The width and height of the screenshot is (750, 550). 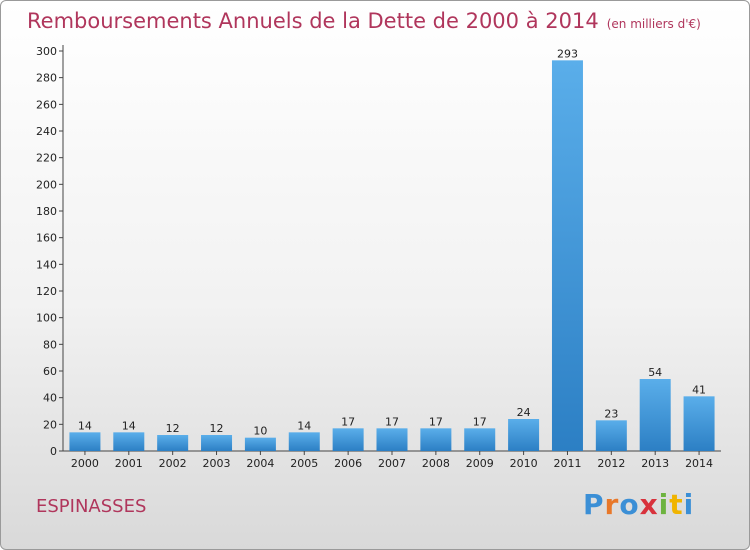 What do you see at coordinates (699, 423) in the screenshot?
I see `bar-2014` at bounding box center [699, 423].